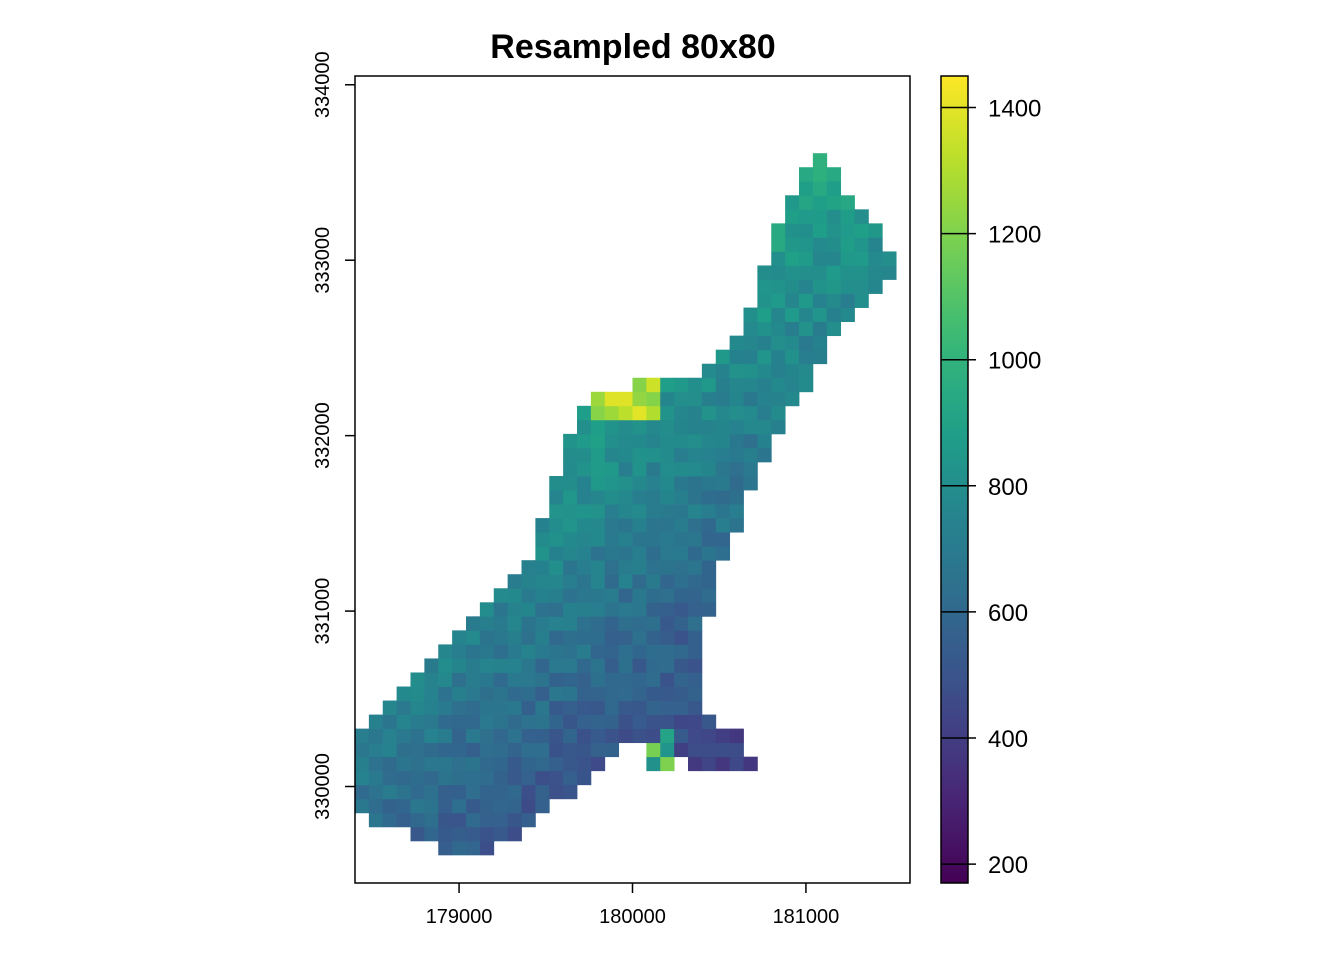 The image size is (1344, 960). What do you see at coordinates (990, 479) in the screenshot?
I see `colorbar: 200 400 600 800 1000 1200 1400` at bounding box center [990, 479].